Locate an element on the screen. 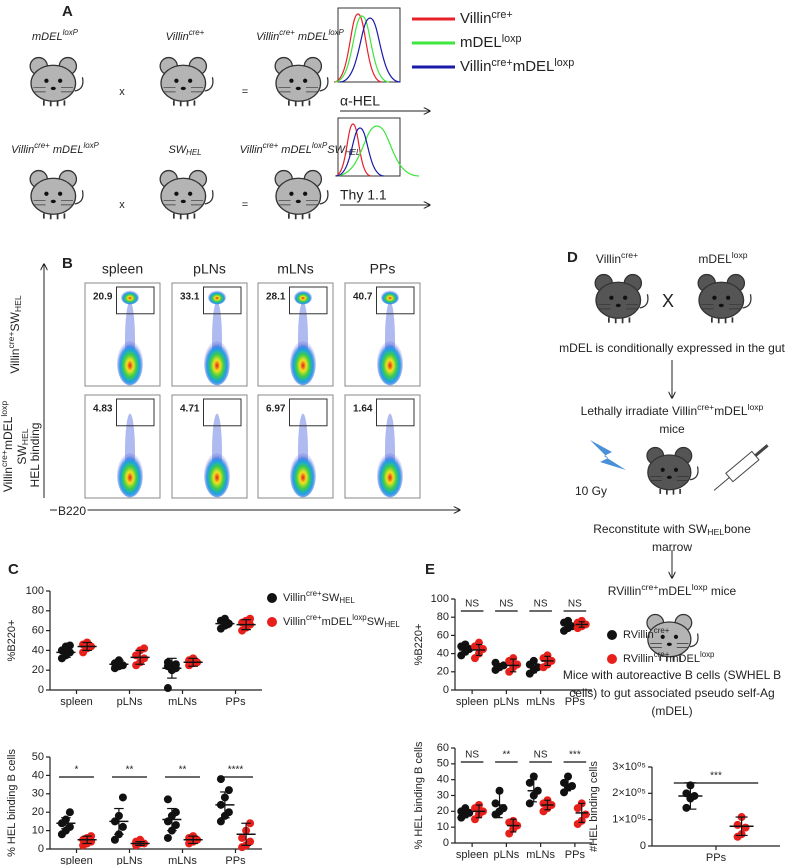 This screenshot has width=797, height=865. legend-label: Villincre+mDELloxp is located at coordinates (517, 66).